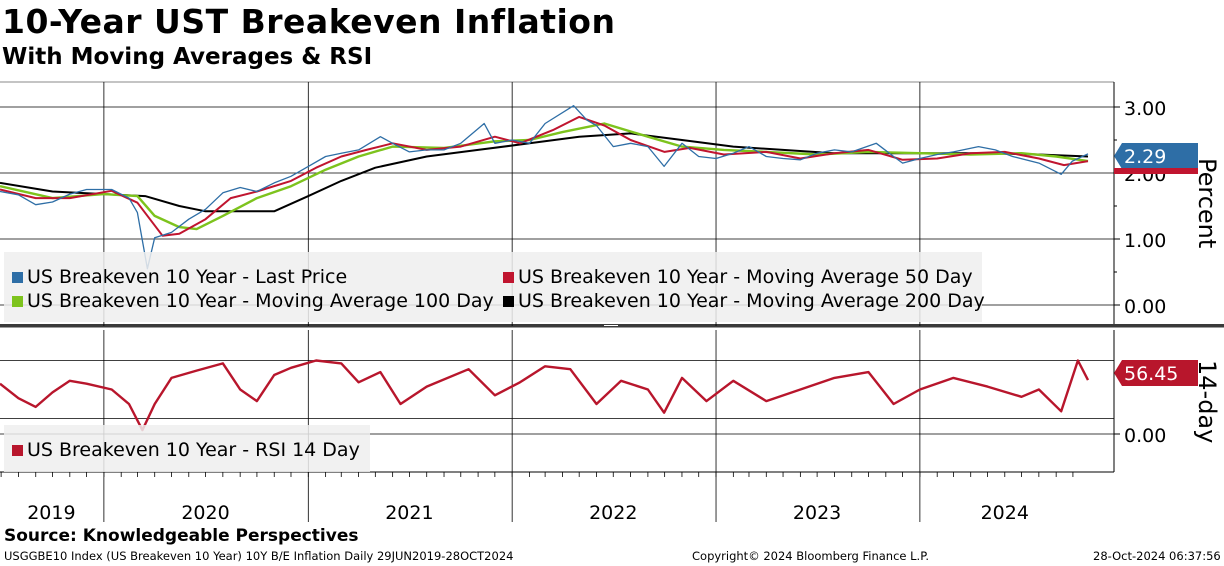  What do you see at coordinates (187, 57) in the screenshot?
I see `chart-subtitle: With Moving Averages & RSI` at bounding box center [187, 57].